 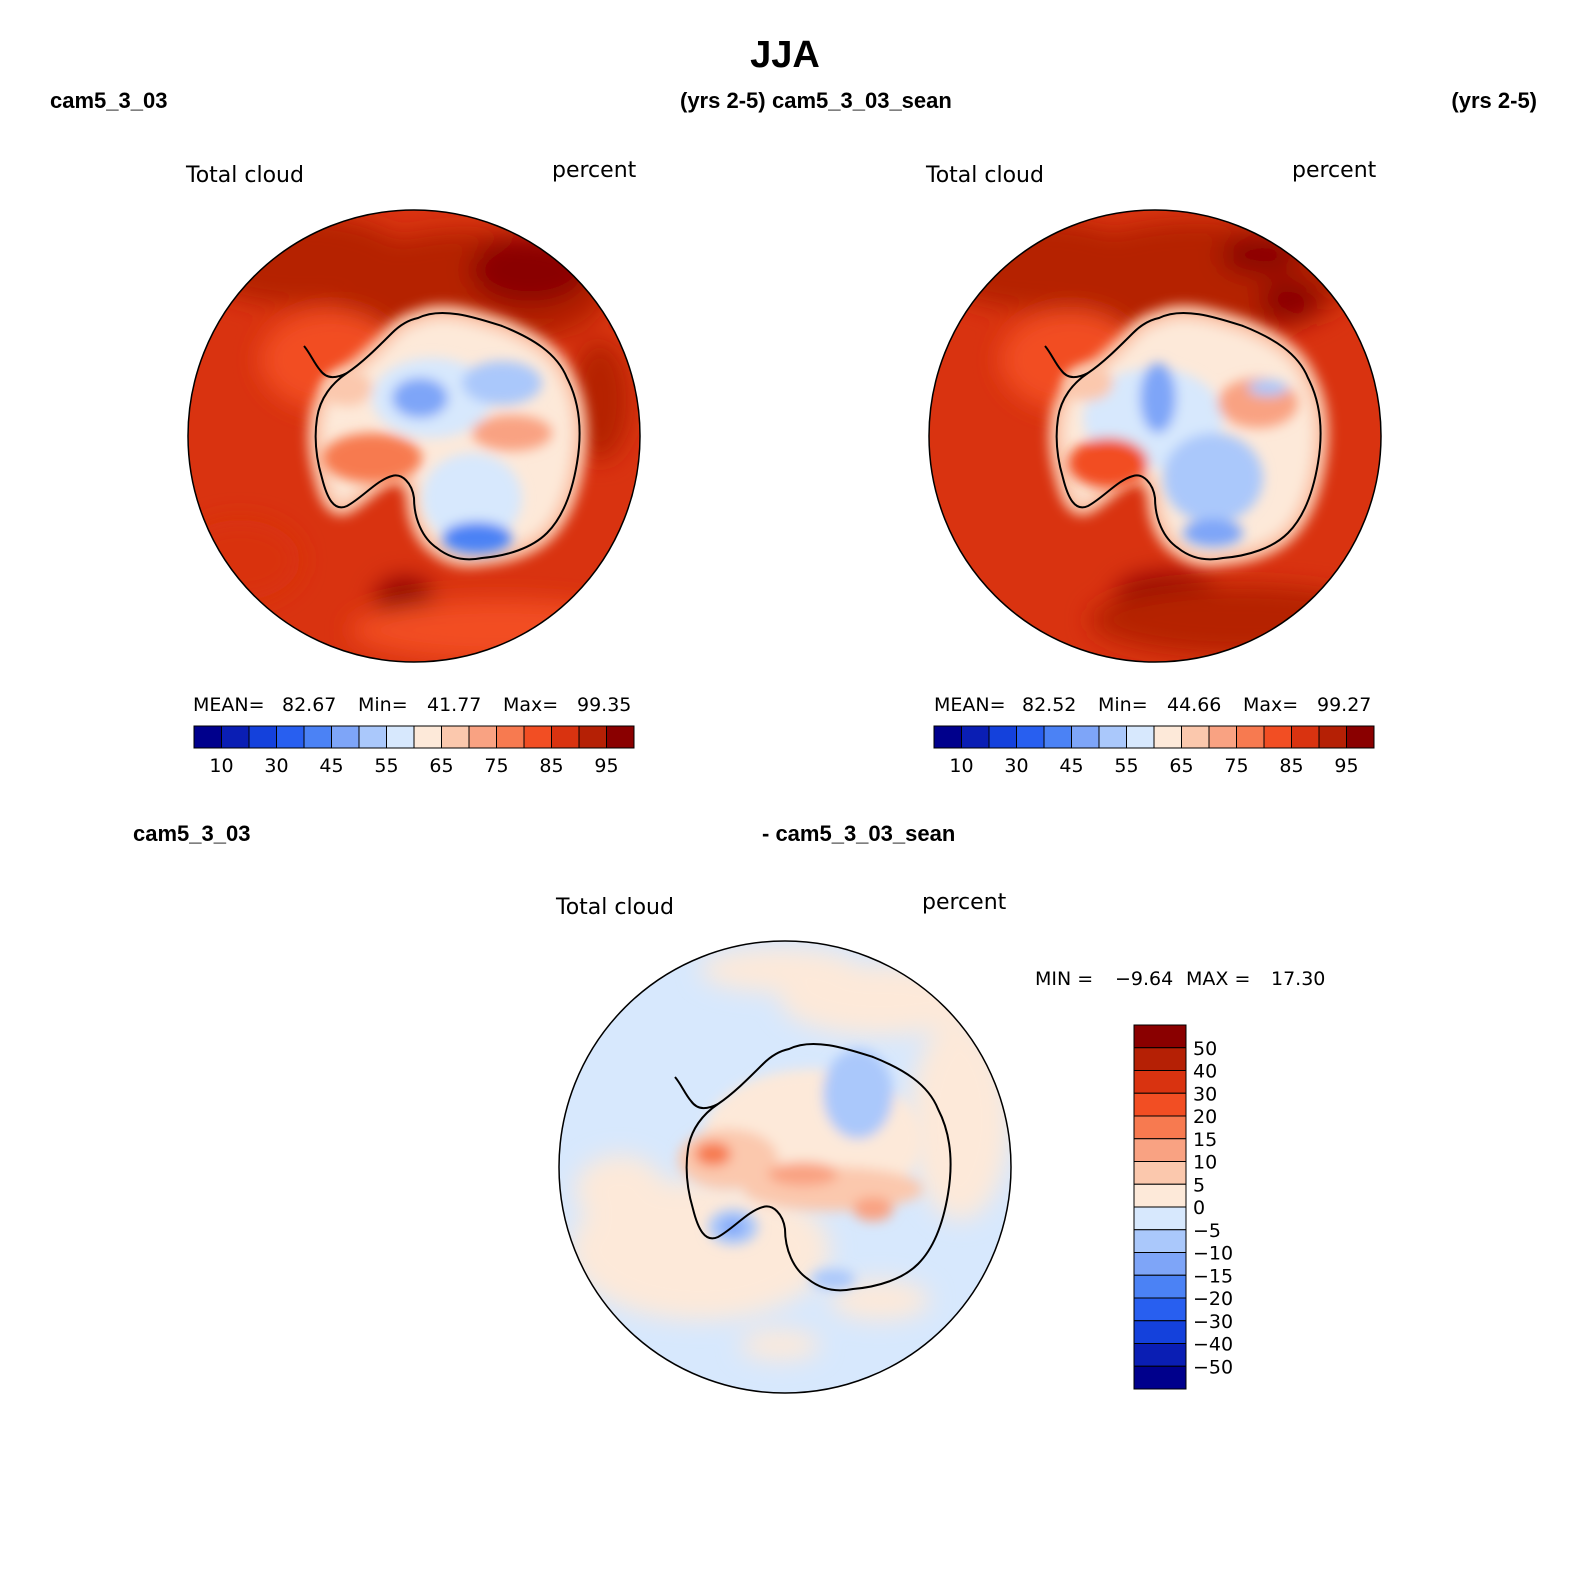 I want to click on left-max-label: Max=, so click(x=530, y=705).